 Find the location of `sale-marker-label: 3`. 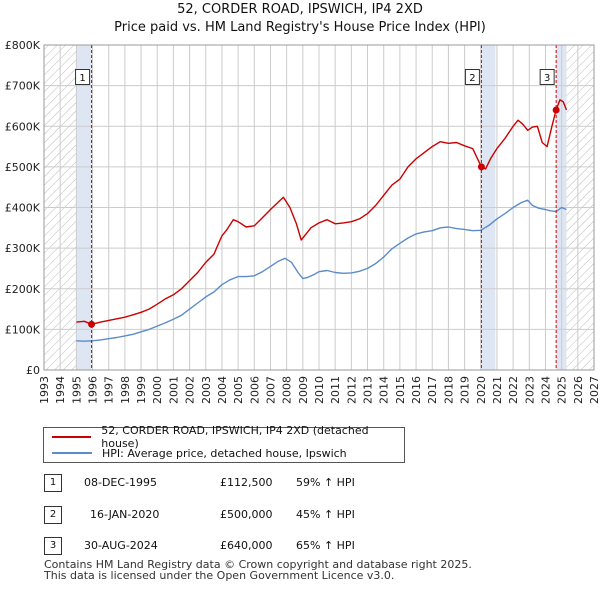

sale-marker-label: 3 is located at coordinates (547, 78).